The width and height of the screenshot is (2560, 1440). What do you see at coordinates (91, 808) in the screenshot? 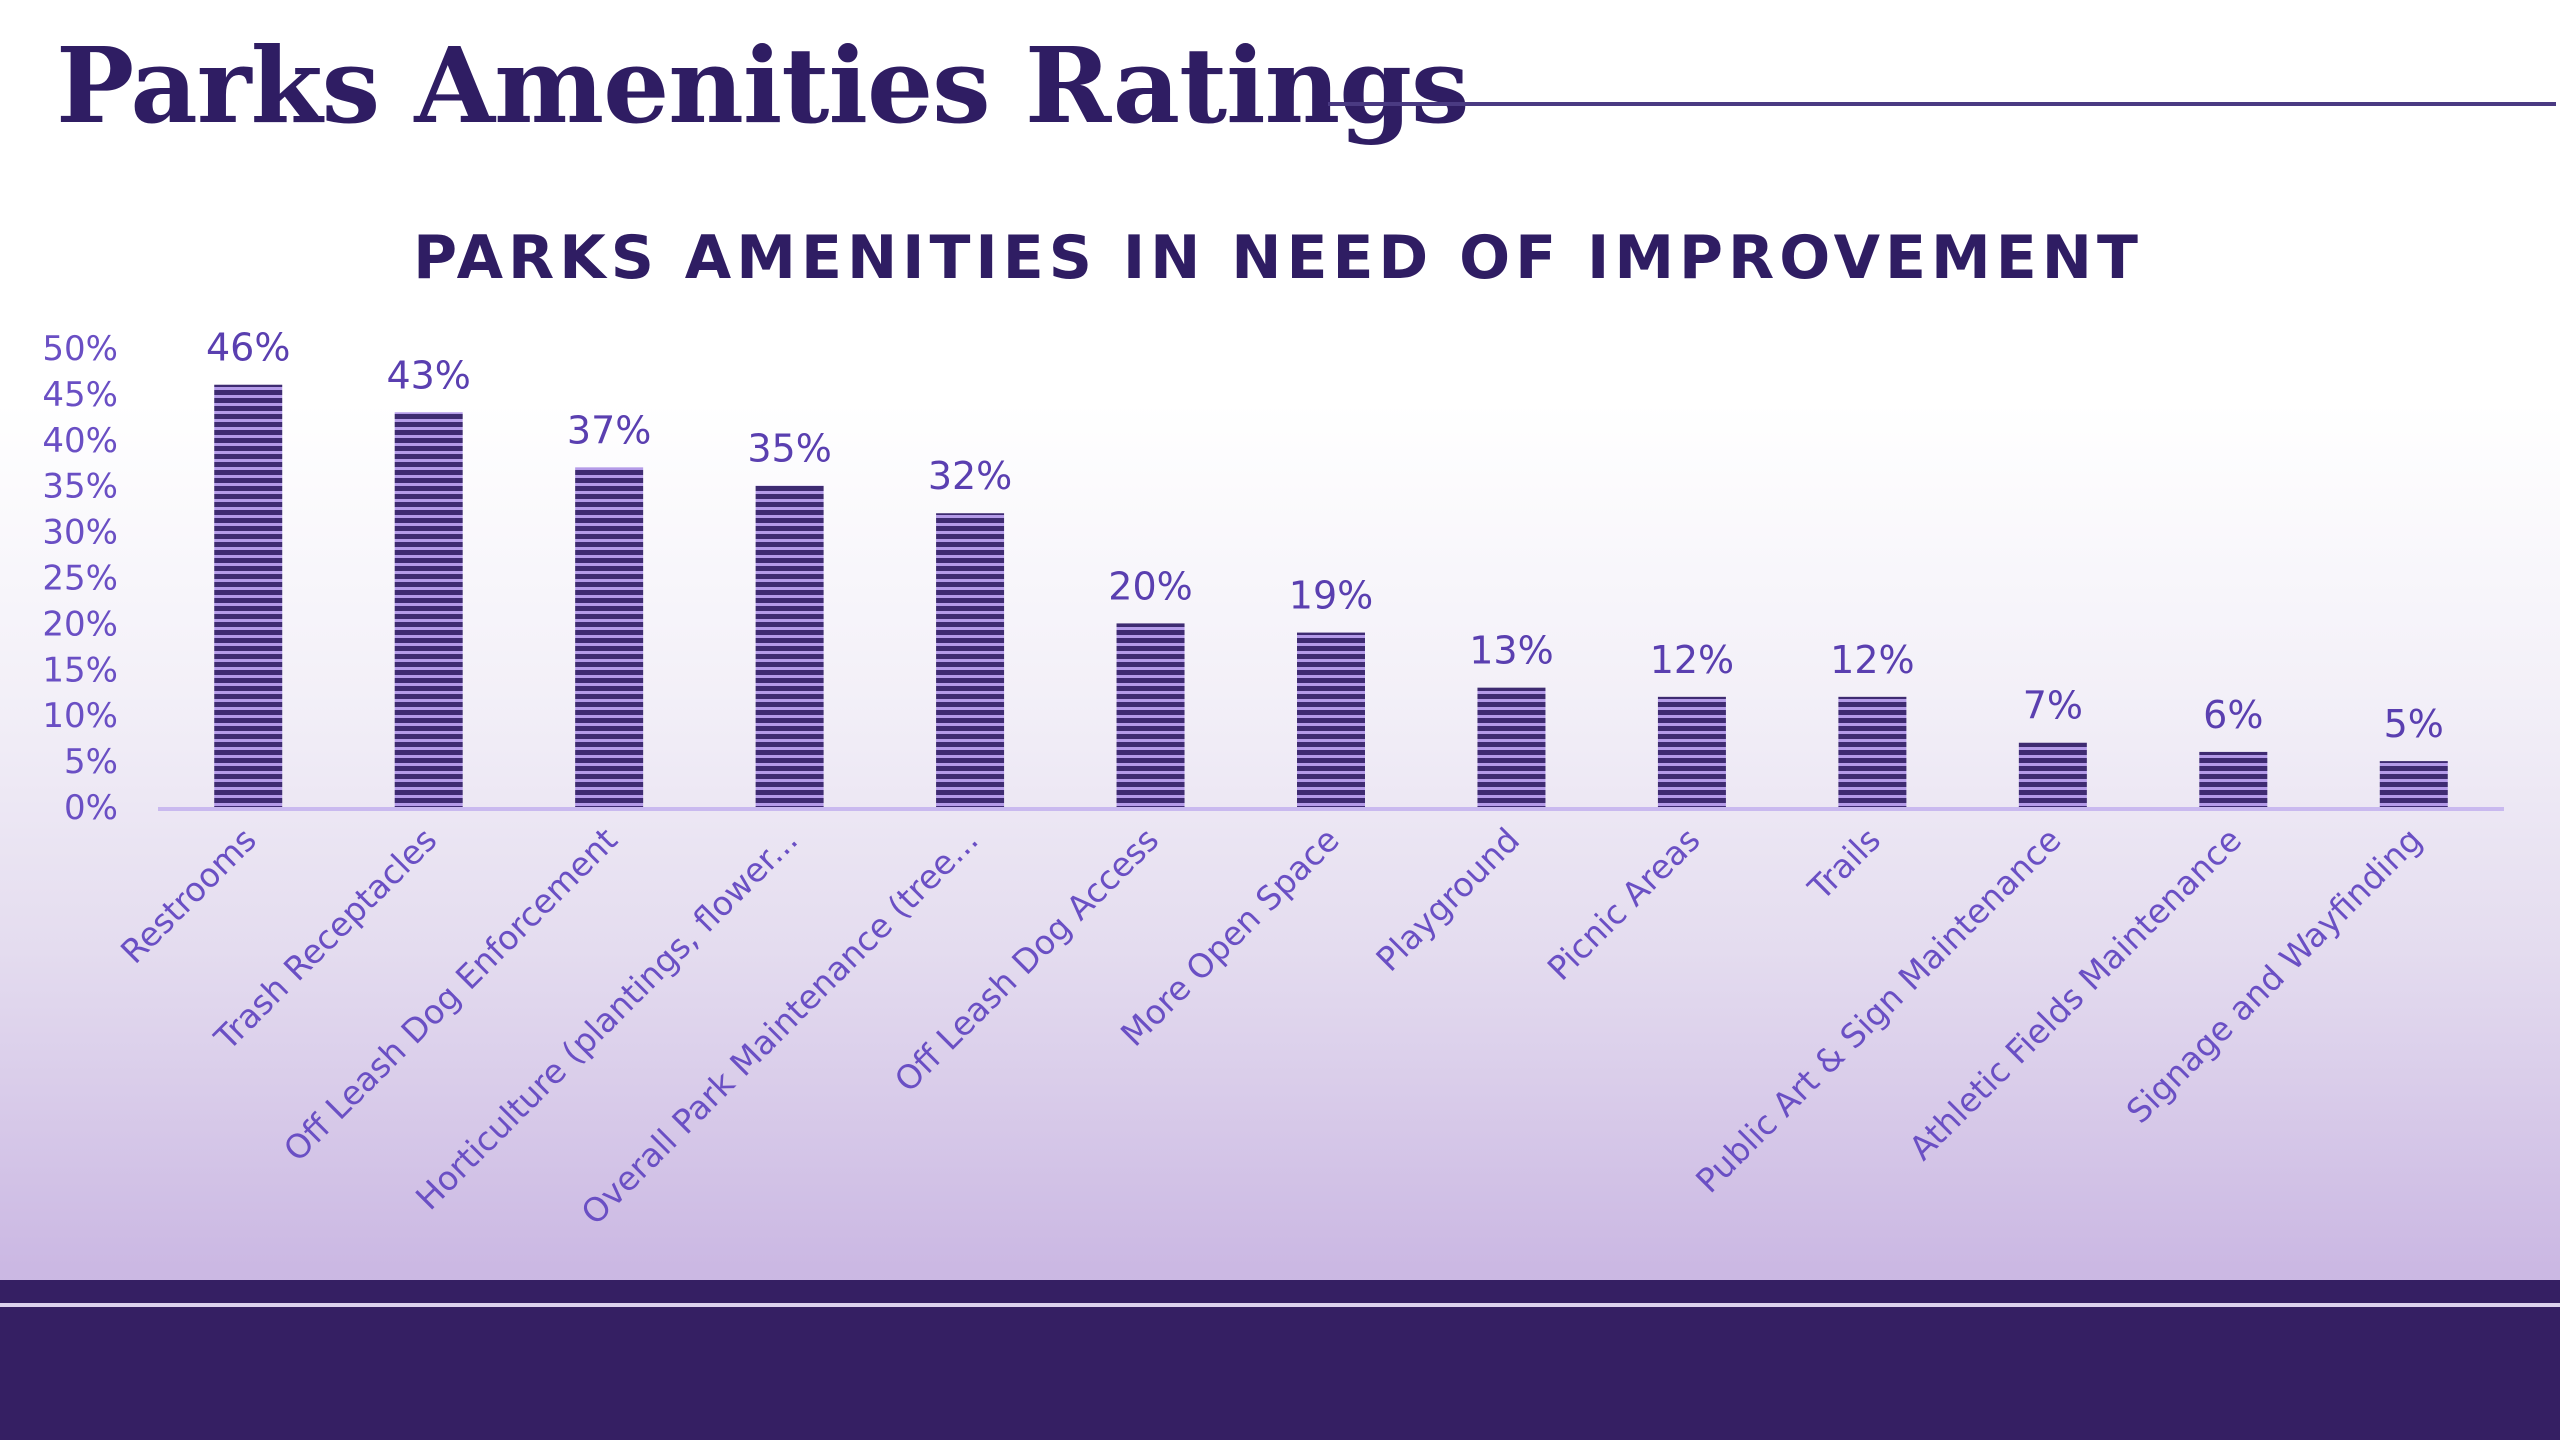
I see `y-tick-label: 0%` at bounding box center [91, 808].